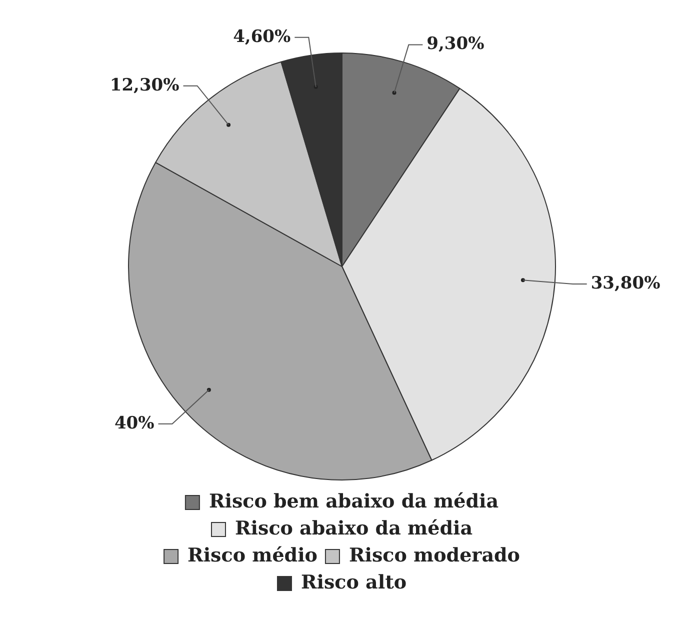  What do you see at coordinates (145, 85) in the screenshot?
I see `data-label: 12,30%` at bounding box center [145, 85].